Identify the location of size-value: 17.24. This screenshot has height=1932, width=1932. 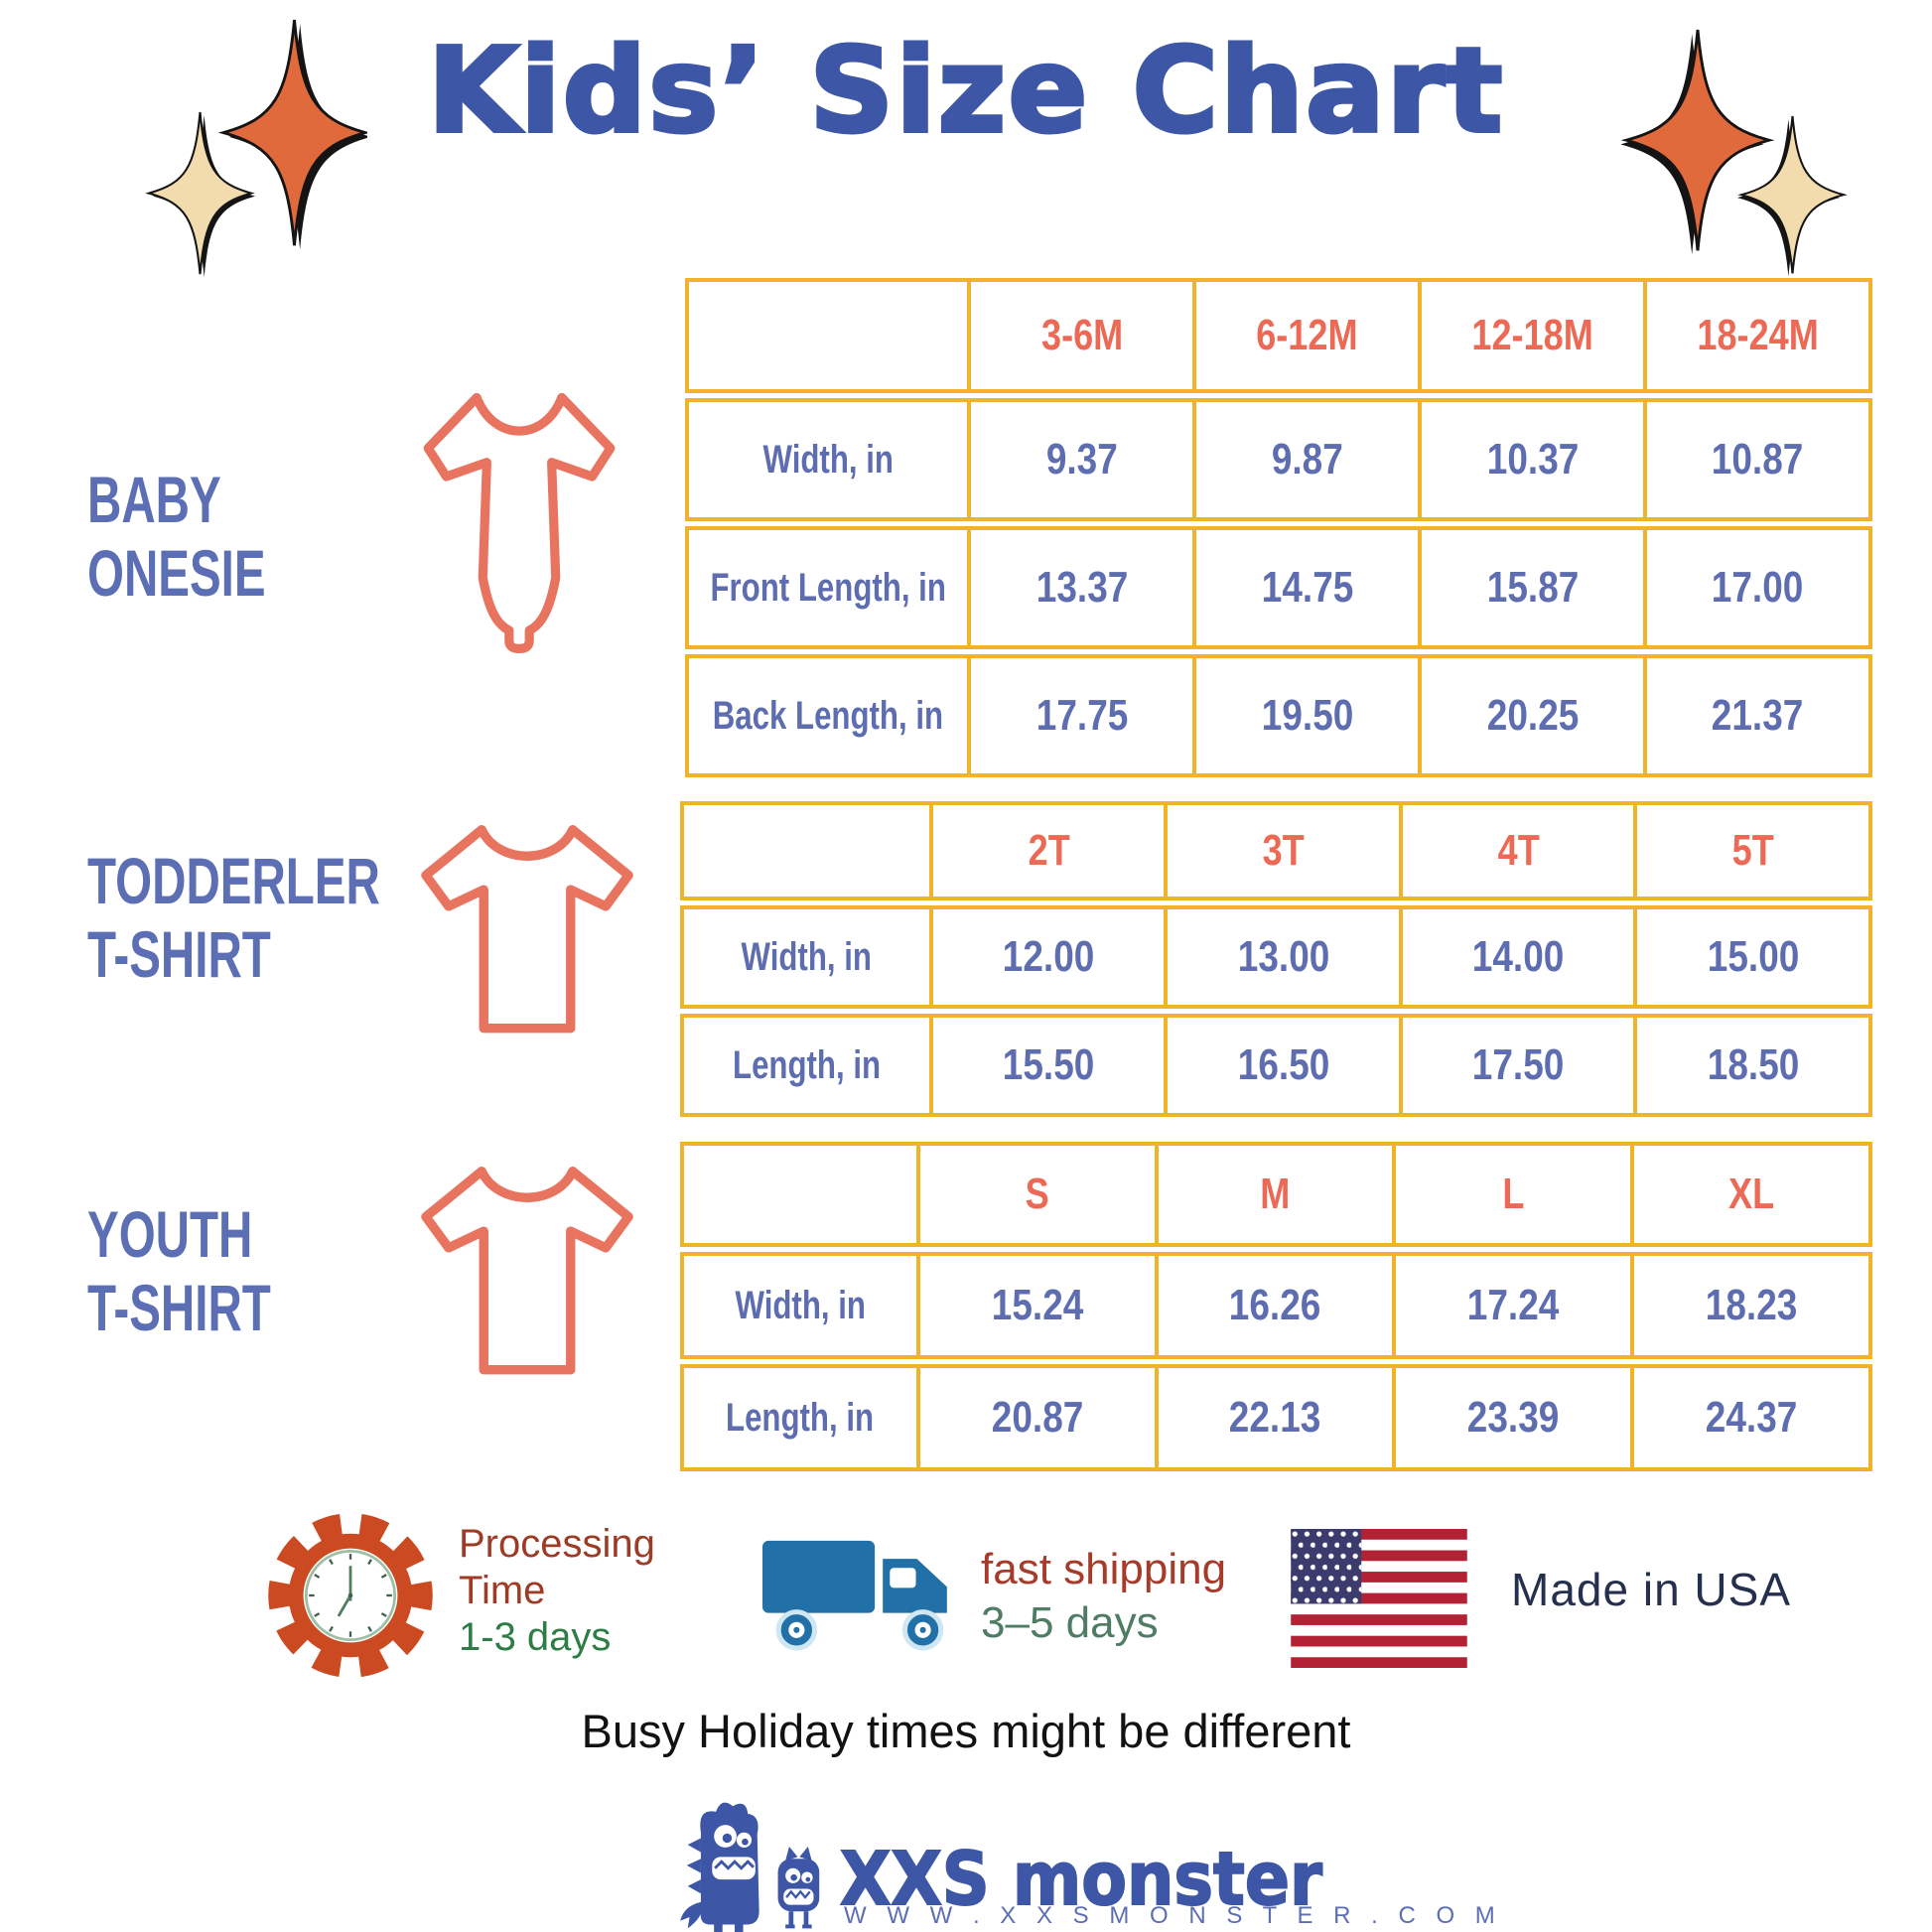
(1514, 1305).